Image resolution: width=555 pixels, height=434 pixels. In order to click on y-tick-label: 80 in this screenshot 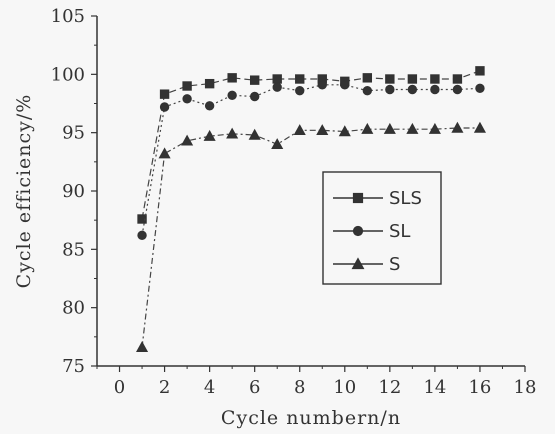, I will do `click(73, 308)`.